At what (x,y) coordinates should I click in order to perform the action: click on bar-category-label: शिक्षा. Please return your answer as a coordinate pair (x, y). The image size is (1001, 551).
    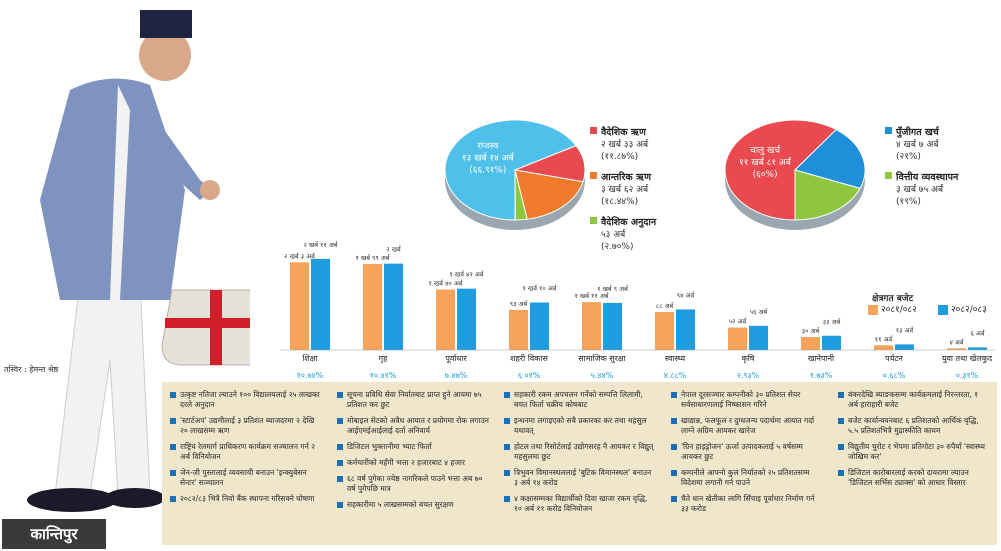
    Looking at the image, I should click on (310, 358).